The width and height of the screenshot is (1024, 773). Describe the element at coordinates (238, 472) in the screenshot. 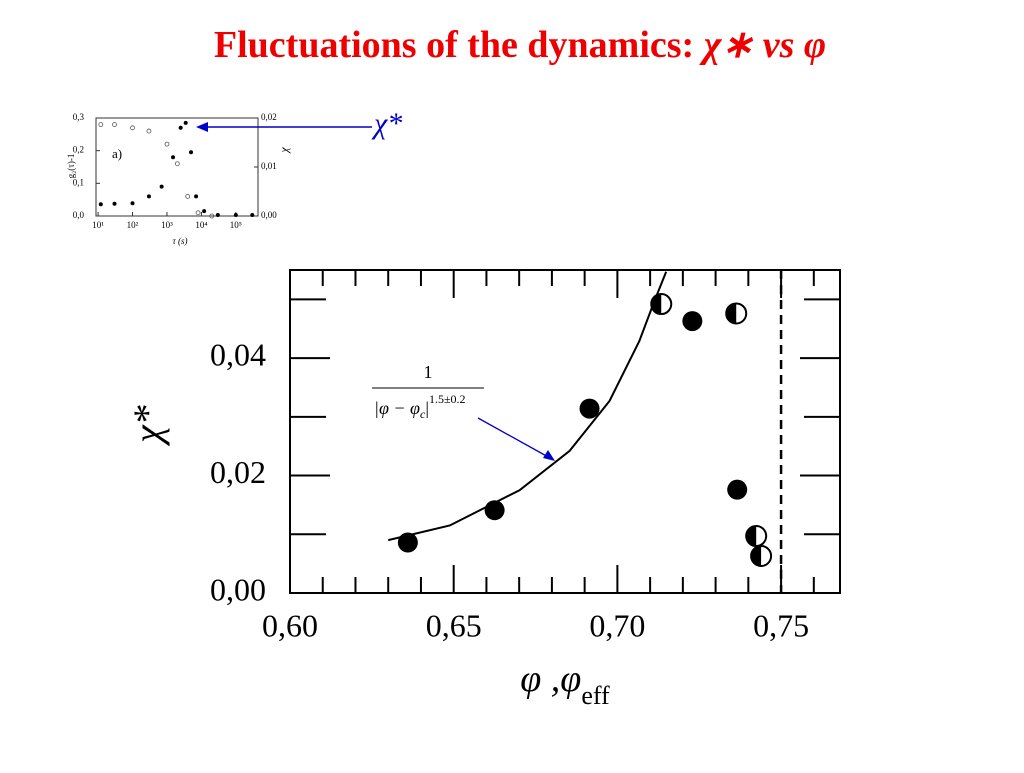

I see `y-tick-label: 0,02` at that location.